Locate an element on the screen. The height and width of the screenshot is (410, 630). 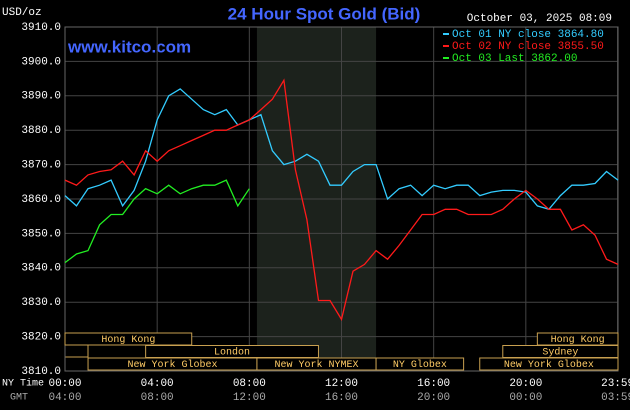
session-label: London is located at coordinates (232, 353).